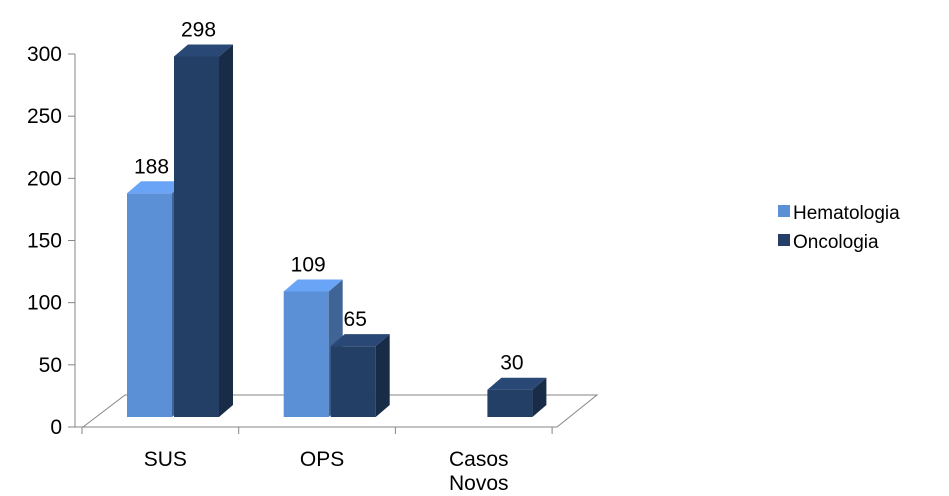  What do you see at coordinates (151, 166) in the screenshot?
I see `data-label: 188` at bounding box center [151, 166].